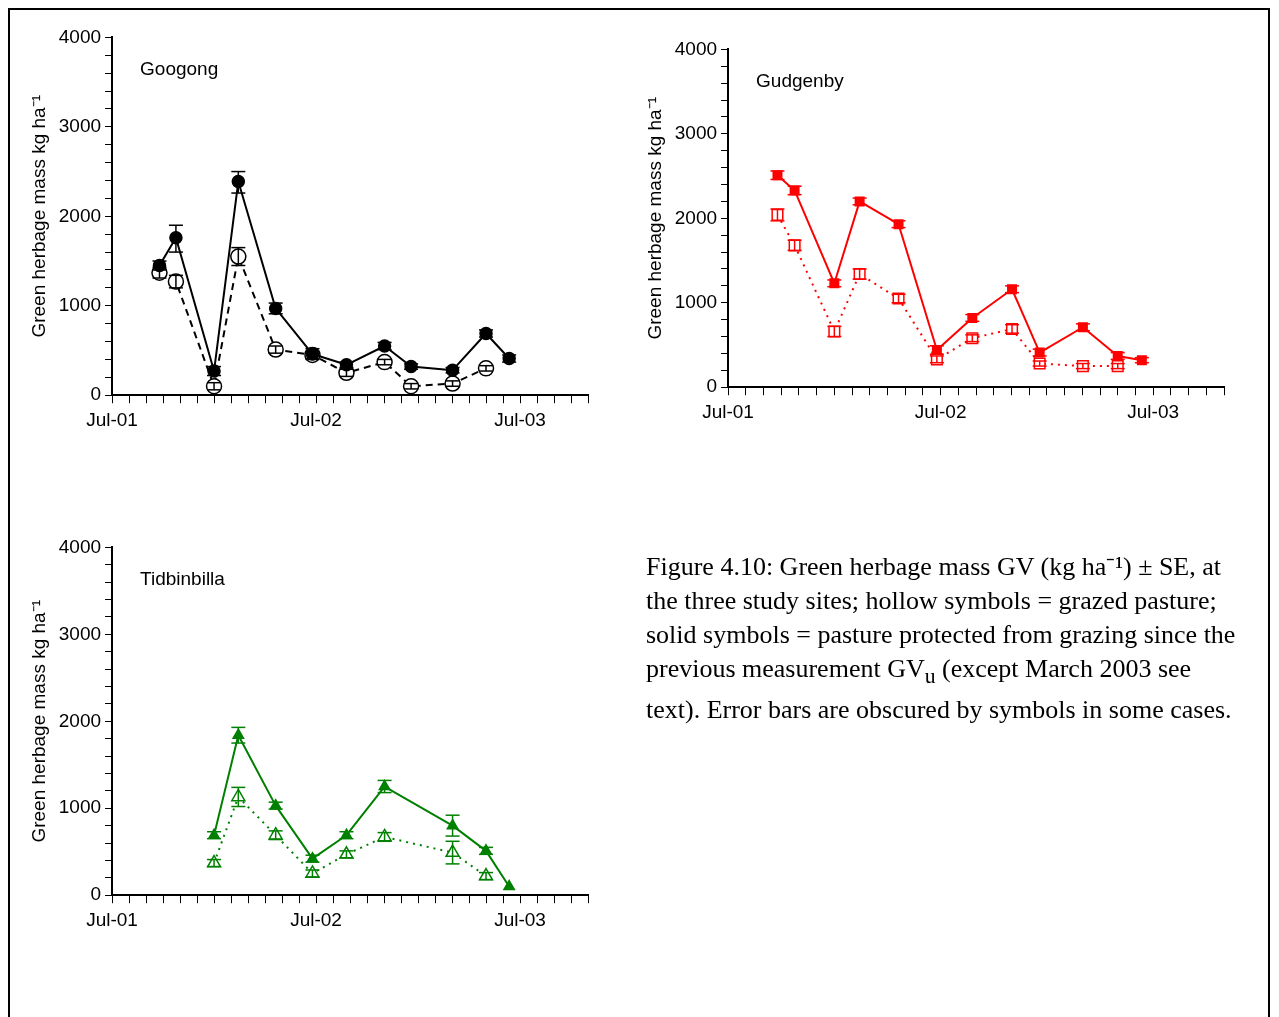  Describe the element at coordinates (800, 80) in the screenshot. I see `text: Gudgenby` at that location.